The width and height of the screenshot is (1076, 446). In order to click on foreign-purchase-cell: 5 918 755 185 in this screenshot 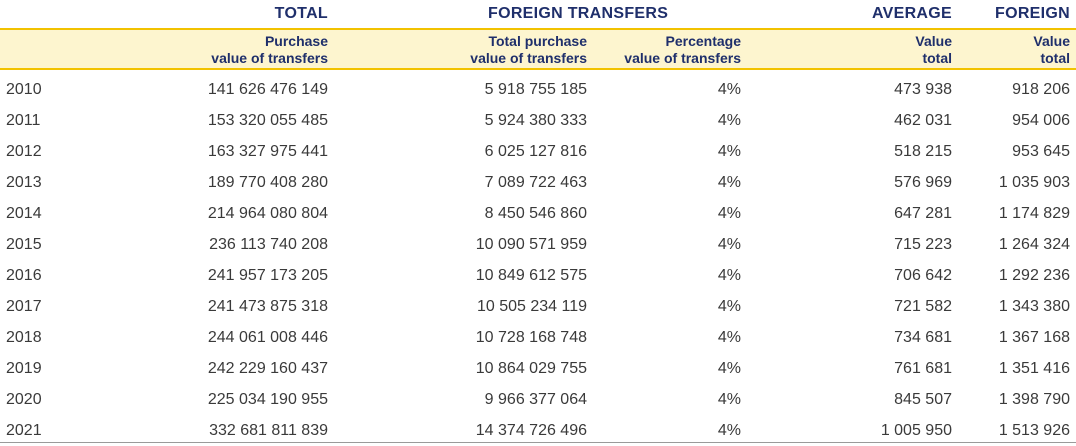, I will do `click(535, 89)`.